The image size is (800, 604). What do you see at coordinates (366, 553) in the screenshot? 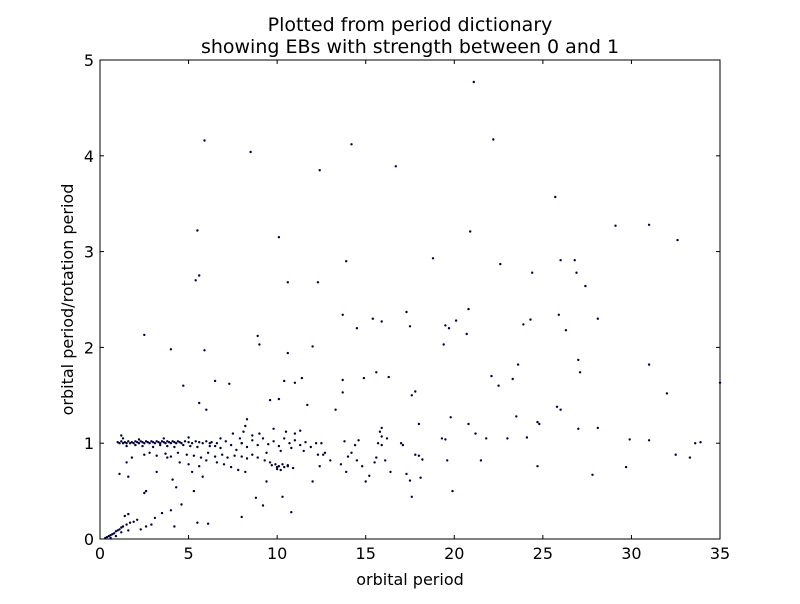
I see `x-tick-label: 15` at bounding box center [366, 553].